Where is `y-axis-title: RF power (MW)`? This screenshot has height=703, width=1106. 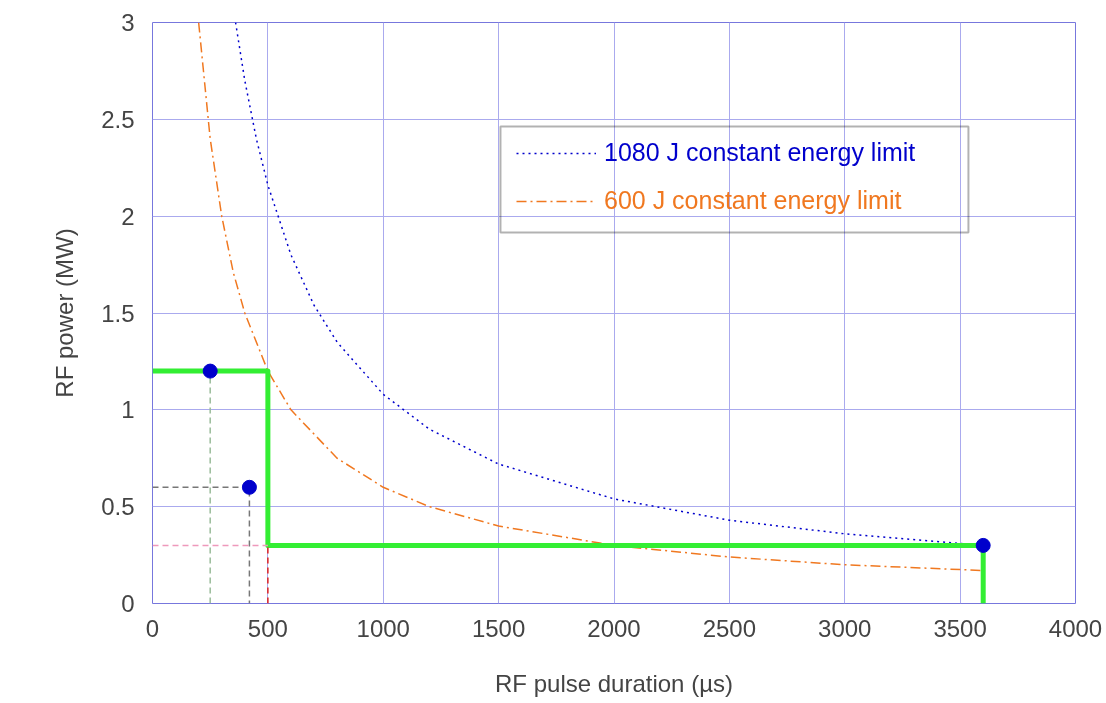
y-axis-title: RF power (MW) is located at coordinates (65, 313).